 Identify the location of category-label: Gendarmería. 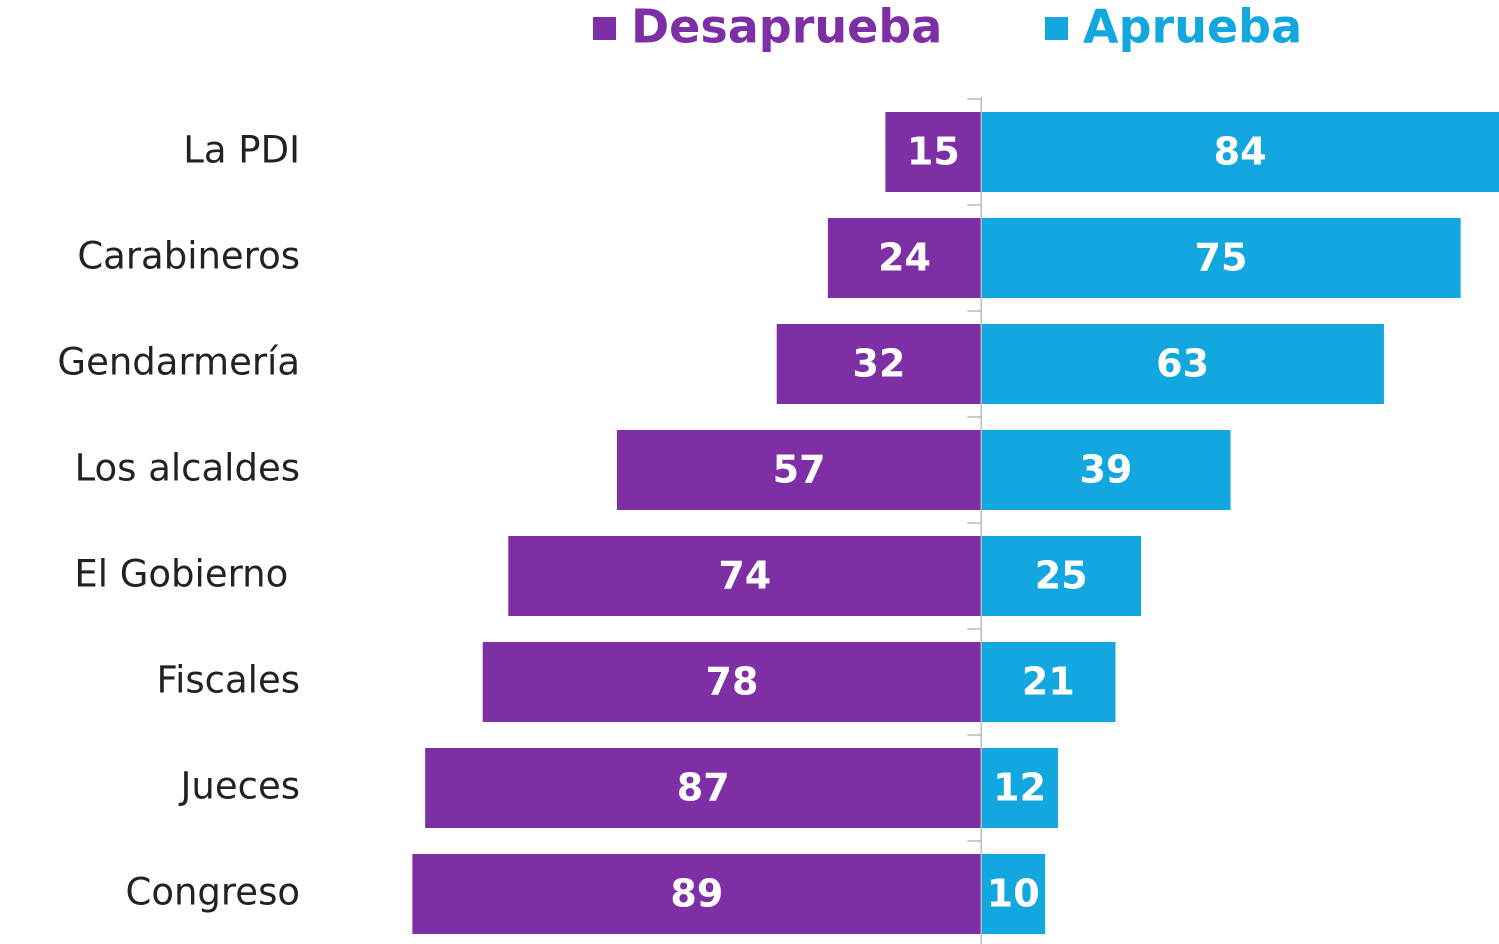
(178, 362).